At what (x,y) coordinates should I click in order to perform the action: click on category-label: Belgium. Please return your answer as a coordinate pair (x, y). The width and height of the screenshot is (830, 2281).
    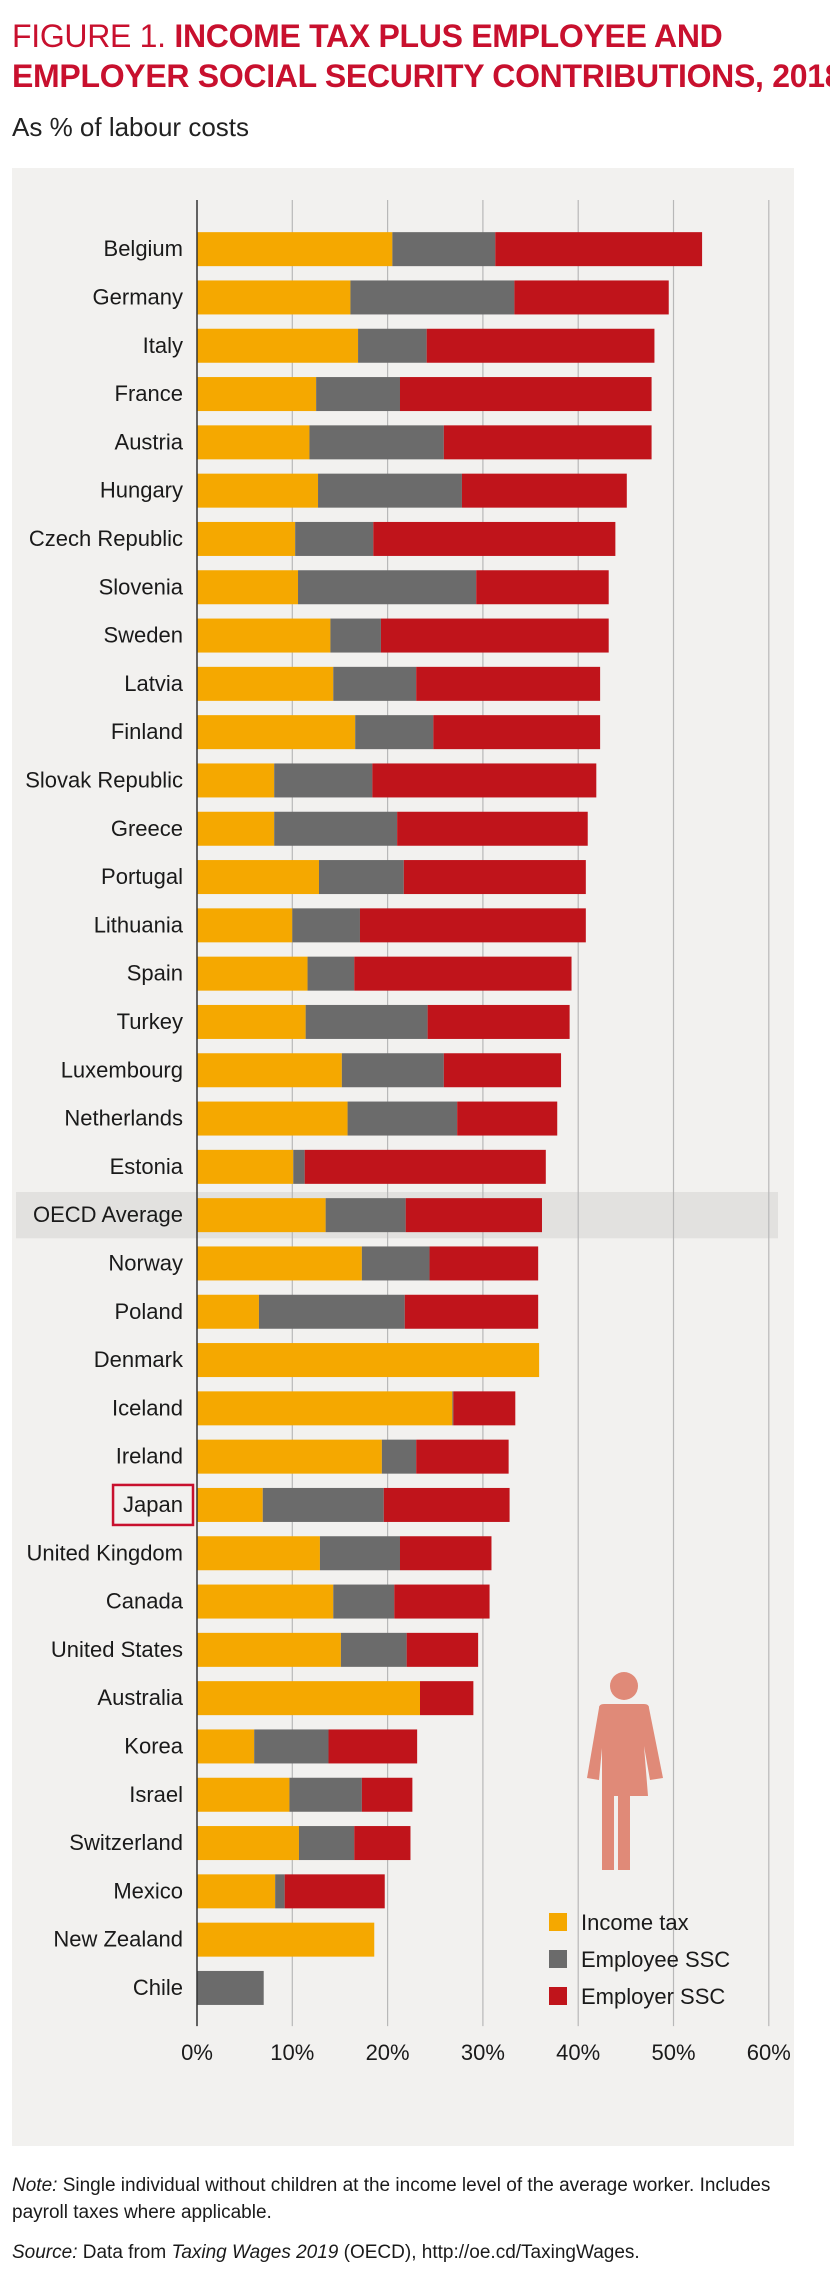
    Looking at the image, I should click on (143, 248).